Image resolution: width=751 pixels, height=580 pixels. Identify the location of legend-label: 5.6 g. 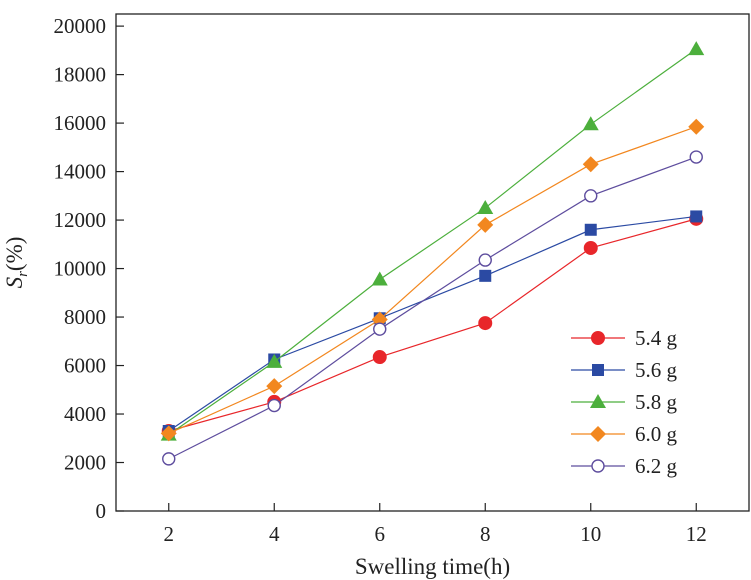
(656, 370).